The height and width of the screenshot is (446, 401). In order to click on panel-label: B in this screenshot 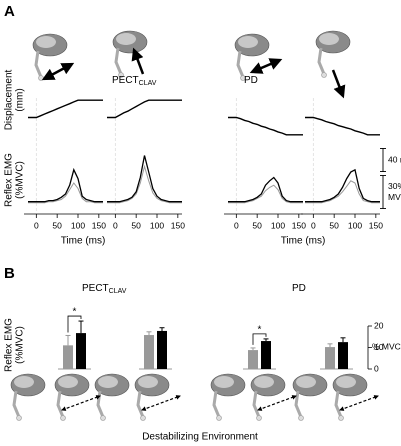, I will do `click(9, 273)`.